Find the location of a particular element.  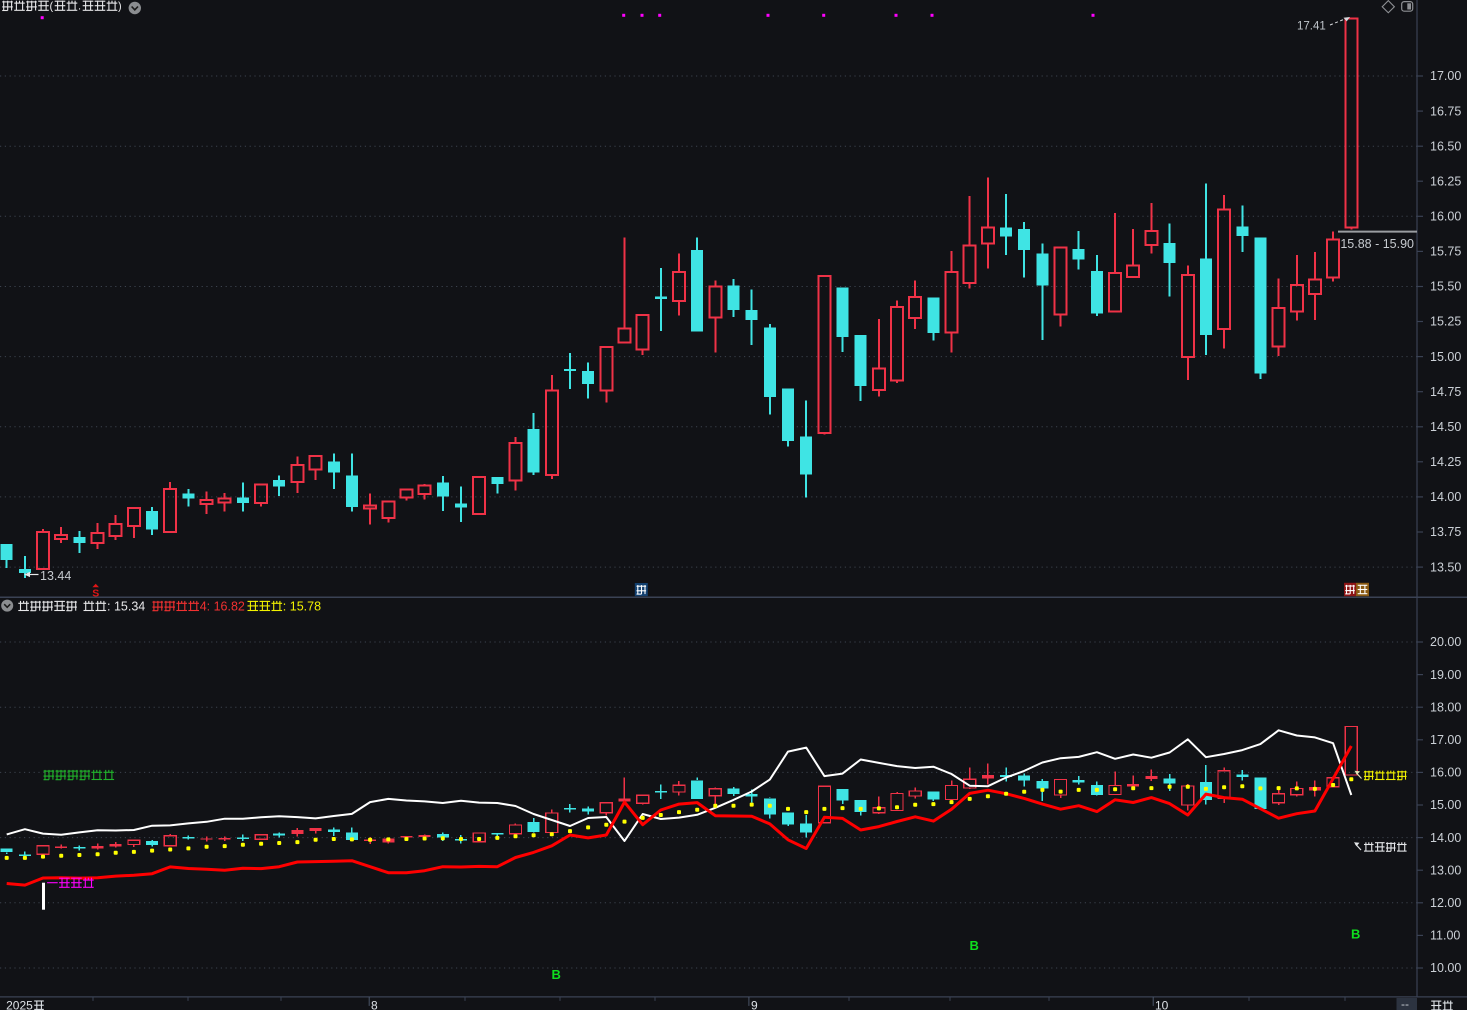

svg-text: 15.25 is located at coordinates (1445, 322).